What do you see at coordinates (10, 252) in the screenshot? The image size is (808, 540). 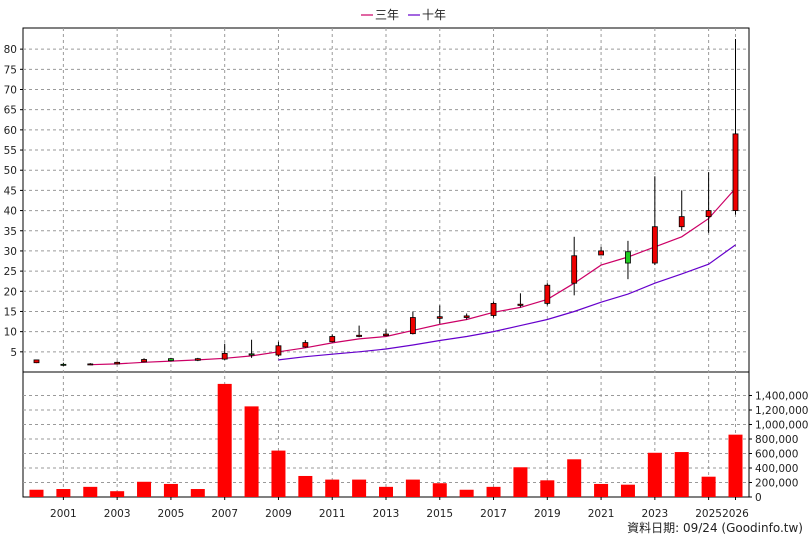 I see `price-tick-label: 30` at bounding box center [10, 252].